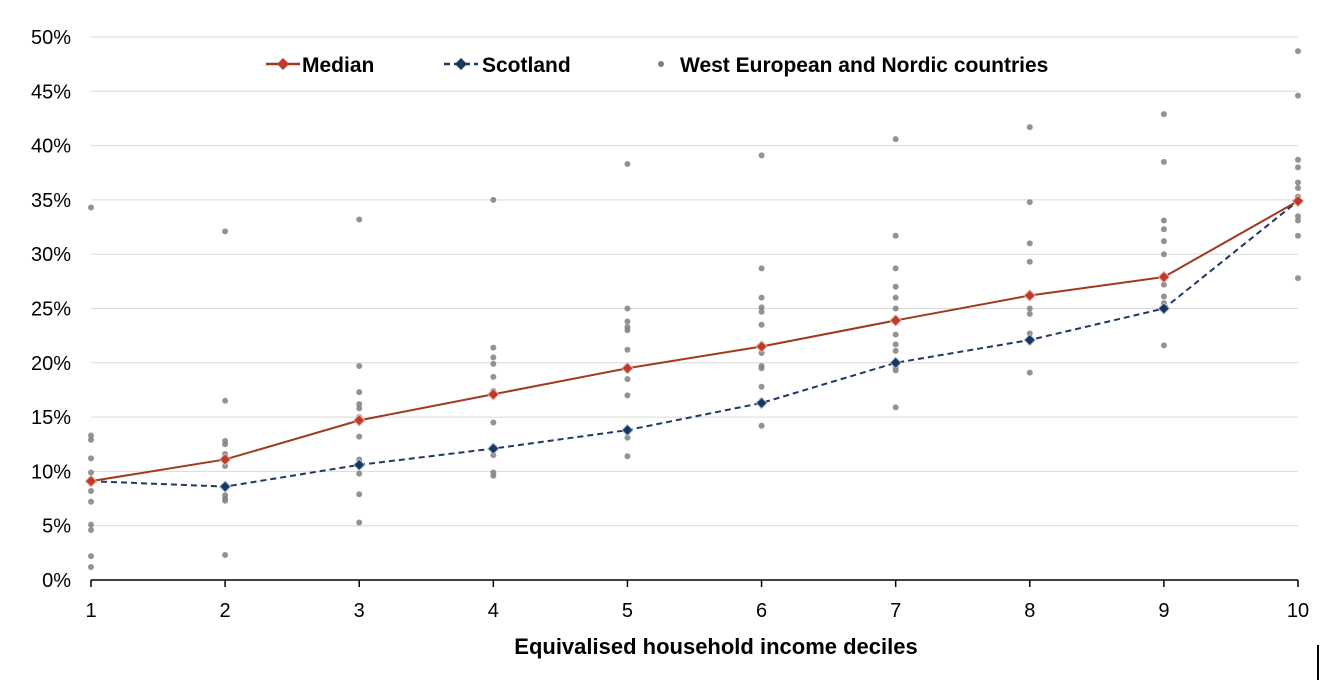  I want to click on legend-item-median: Median, so click(320, 65).